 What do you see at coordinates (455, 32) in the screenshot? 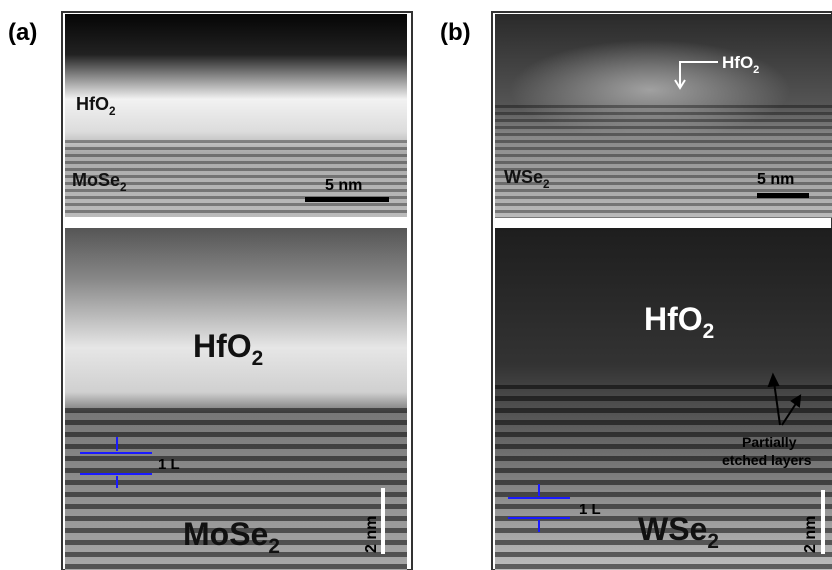
I see `panel-label: (b)` at bounding box center [455, 32].